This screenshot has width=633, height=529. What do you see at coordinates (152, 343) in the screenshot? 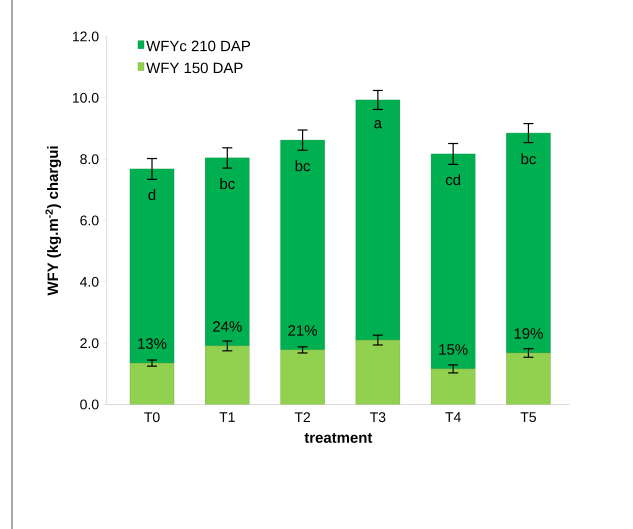
I see `annotation: 13%` at bounding box center [152, 343].